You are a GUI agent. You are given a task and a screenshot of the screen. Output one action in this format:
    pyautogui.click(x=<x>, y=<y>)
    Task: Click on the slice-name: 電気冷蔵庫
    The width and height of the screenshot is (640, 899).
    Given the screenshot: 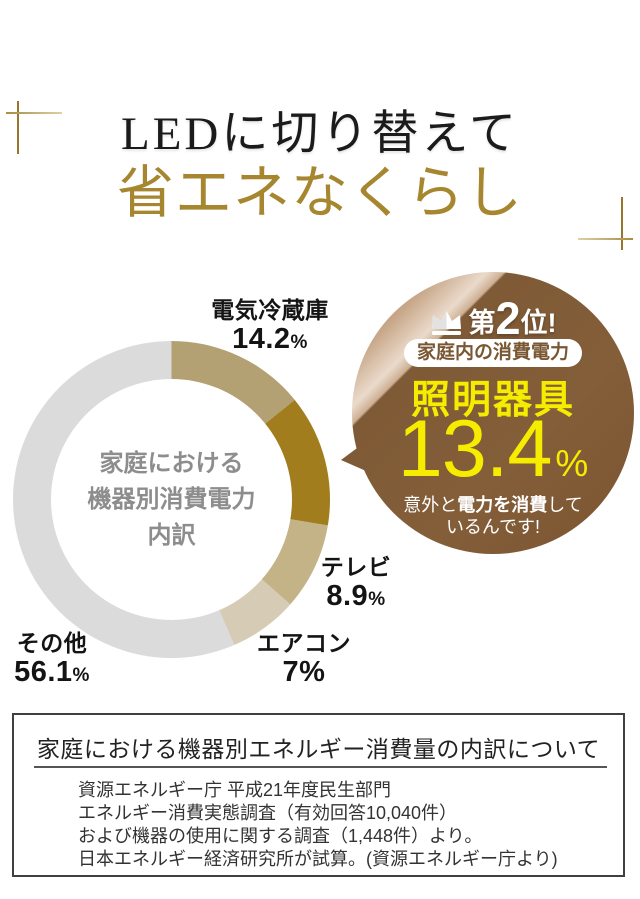 What is the action you would take?
    pyautogui.click(x=270, y=310)
    